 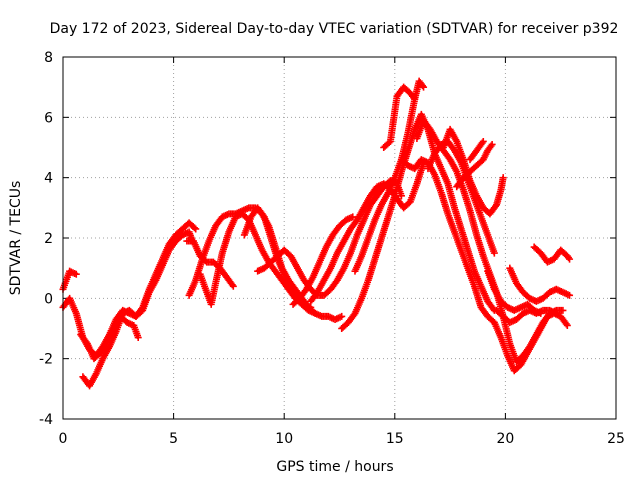 I want to click on y-tick-label: -2, so click(x=46, y=360).